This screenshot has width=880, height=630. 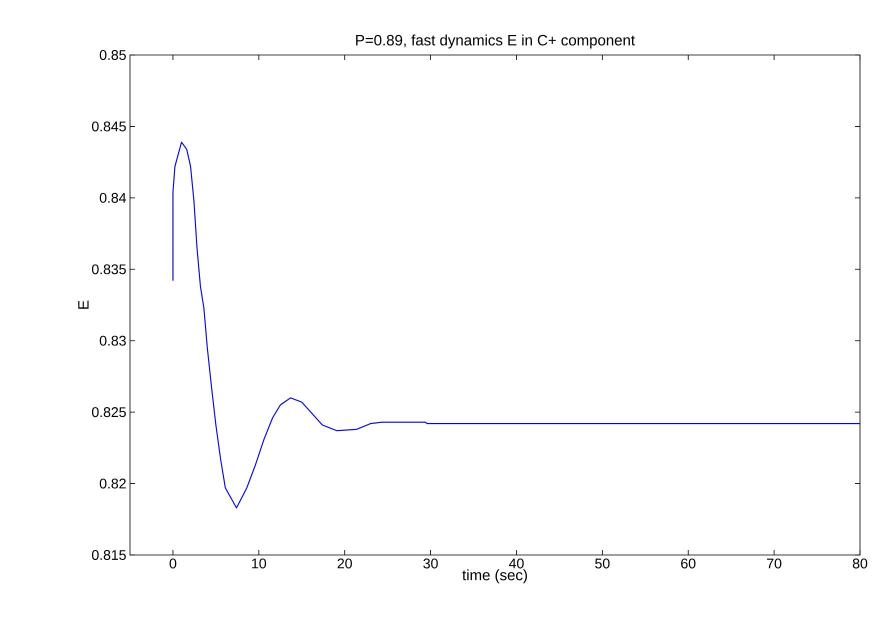 I want to click on y-tick-label: 0.83, so click(x=113, y=341).